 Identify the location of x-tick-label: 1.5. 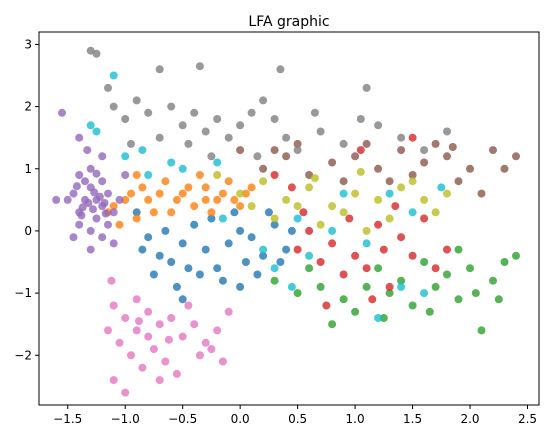
(412, 419).